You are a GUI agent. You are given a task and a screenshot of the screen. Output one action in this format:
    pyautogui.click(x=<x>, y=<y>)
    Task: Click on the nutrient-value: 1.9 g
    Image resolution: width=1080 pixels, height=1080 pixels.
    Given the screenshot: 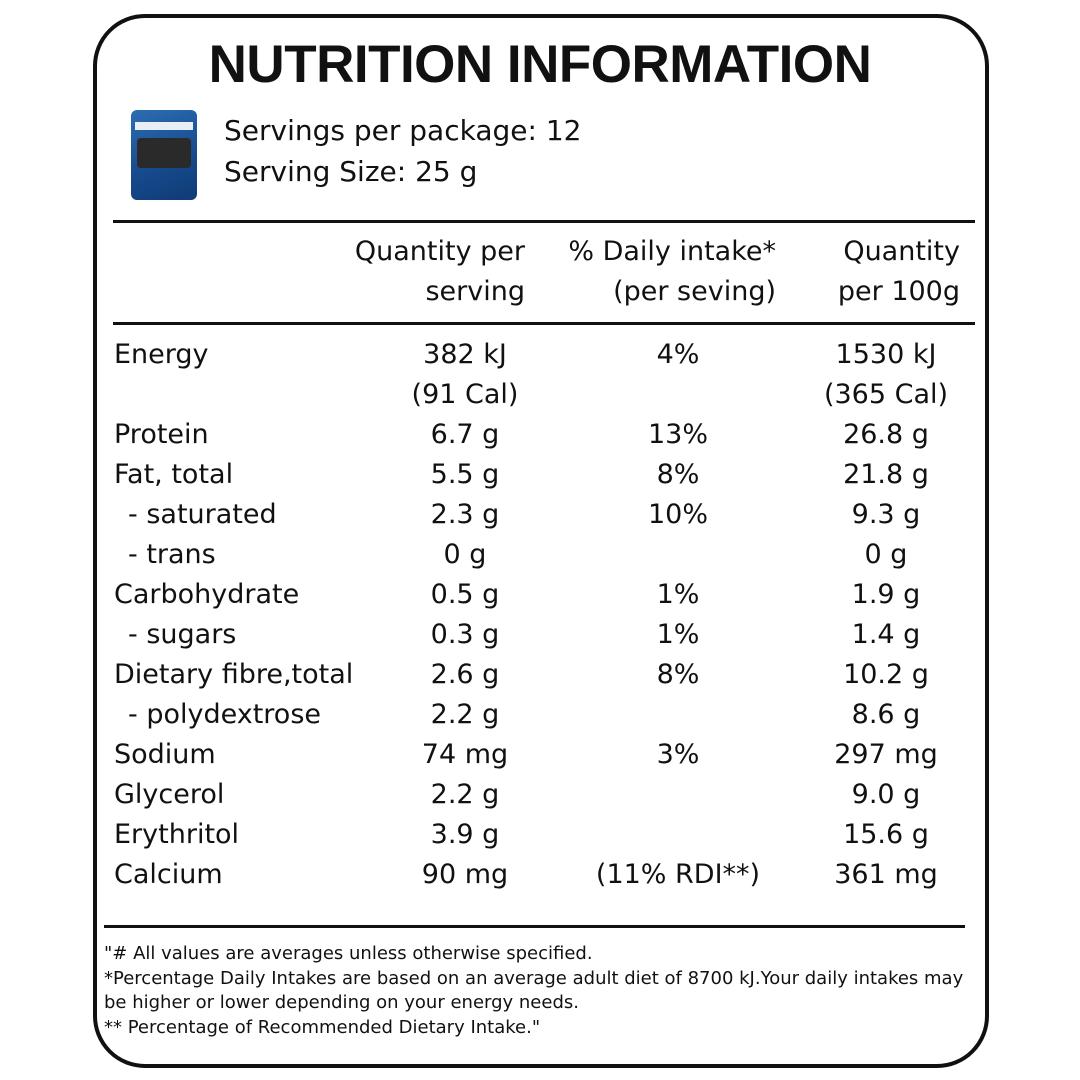 What is the action you would take?
    pyautogui.click(x=886, y=594)
    